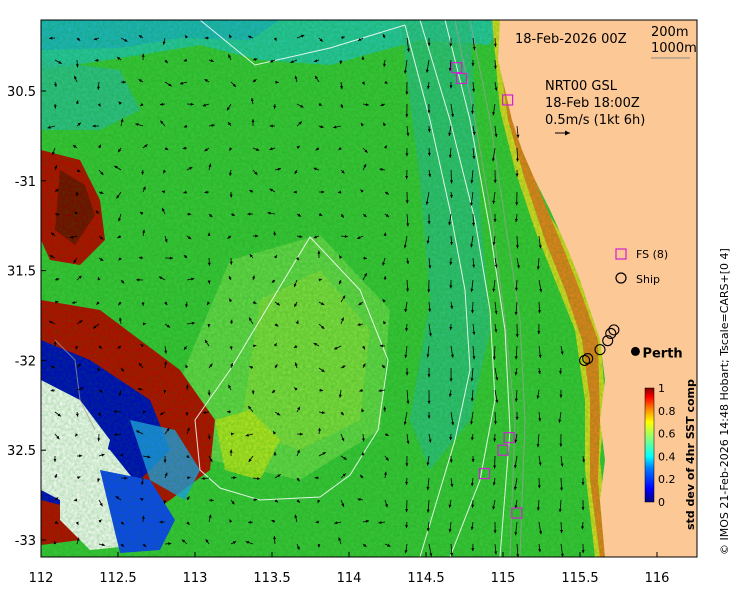  I want to click on y-axis: 30.5 -31 31.5 -32 32.5 -33, so click(26, 317).